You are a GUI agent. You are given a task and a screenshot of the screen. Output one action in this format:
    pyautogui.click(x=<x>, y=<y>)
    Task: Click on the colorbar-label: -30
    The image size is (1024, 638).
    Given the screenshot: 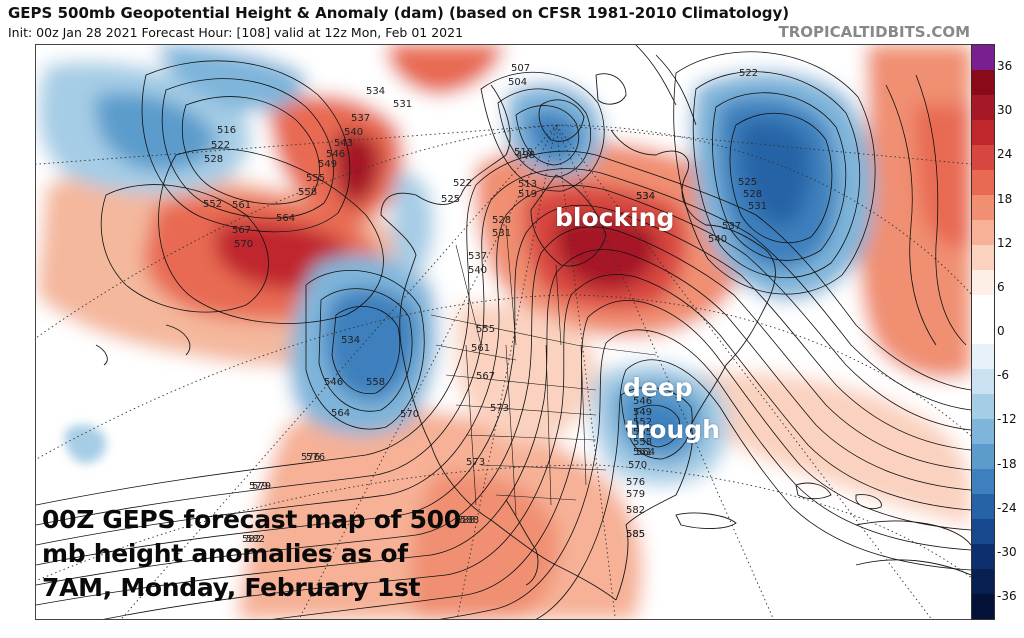 What is the action you would take?
    pyautogui.click(x=1007, y=551)
    